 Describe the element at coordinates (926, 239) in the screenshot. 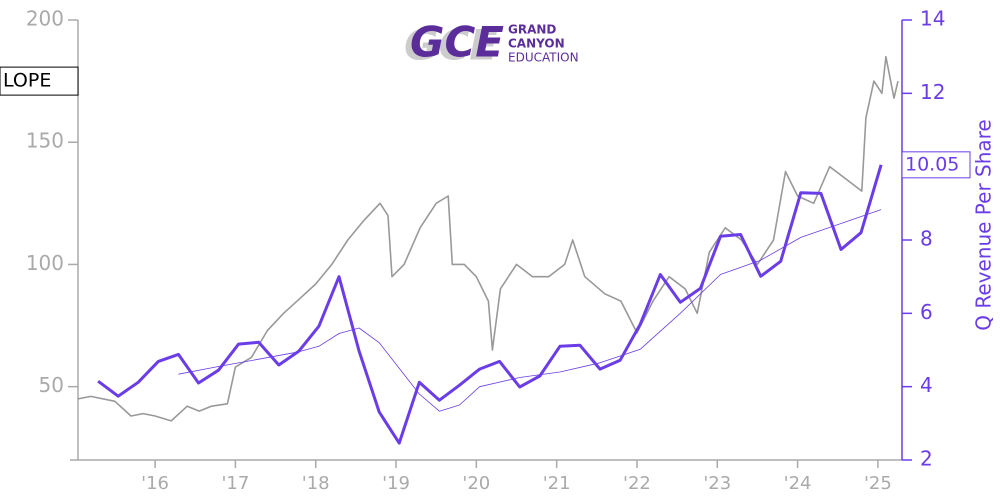

I see `y2-tick-label: 8` at that location.